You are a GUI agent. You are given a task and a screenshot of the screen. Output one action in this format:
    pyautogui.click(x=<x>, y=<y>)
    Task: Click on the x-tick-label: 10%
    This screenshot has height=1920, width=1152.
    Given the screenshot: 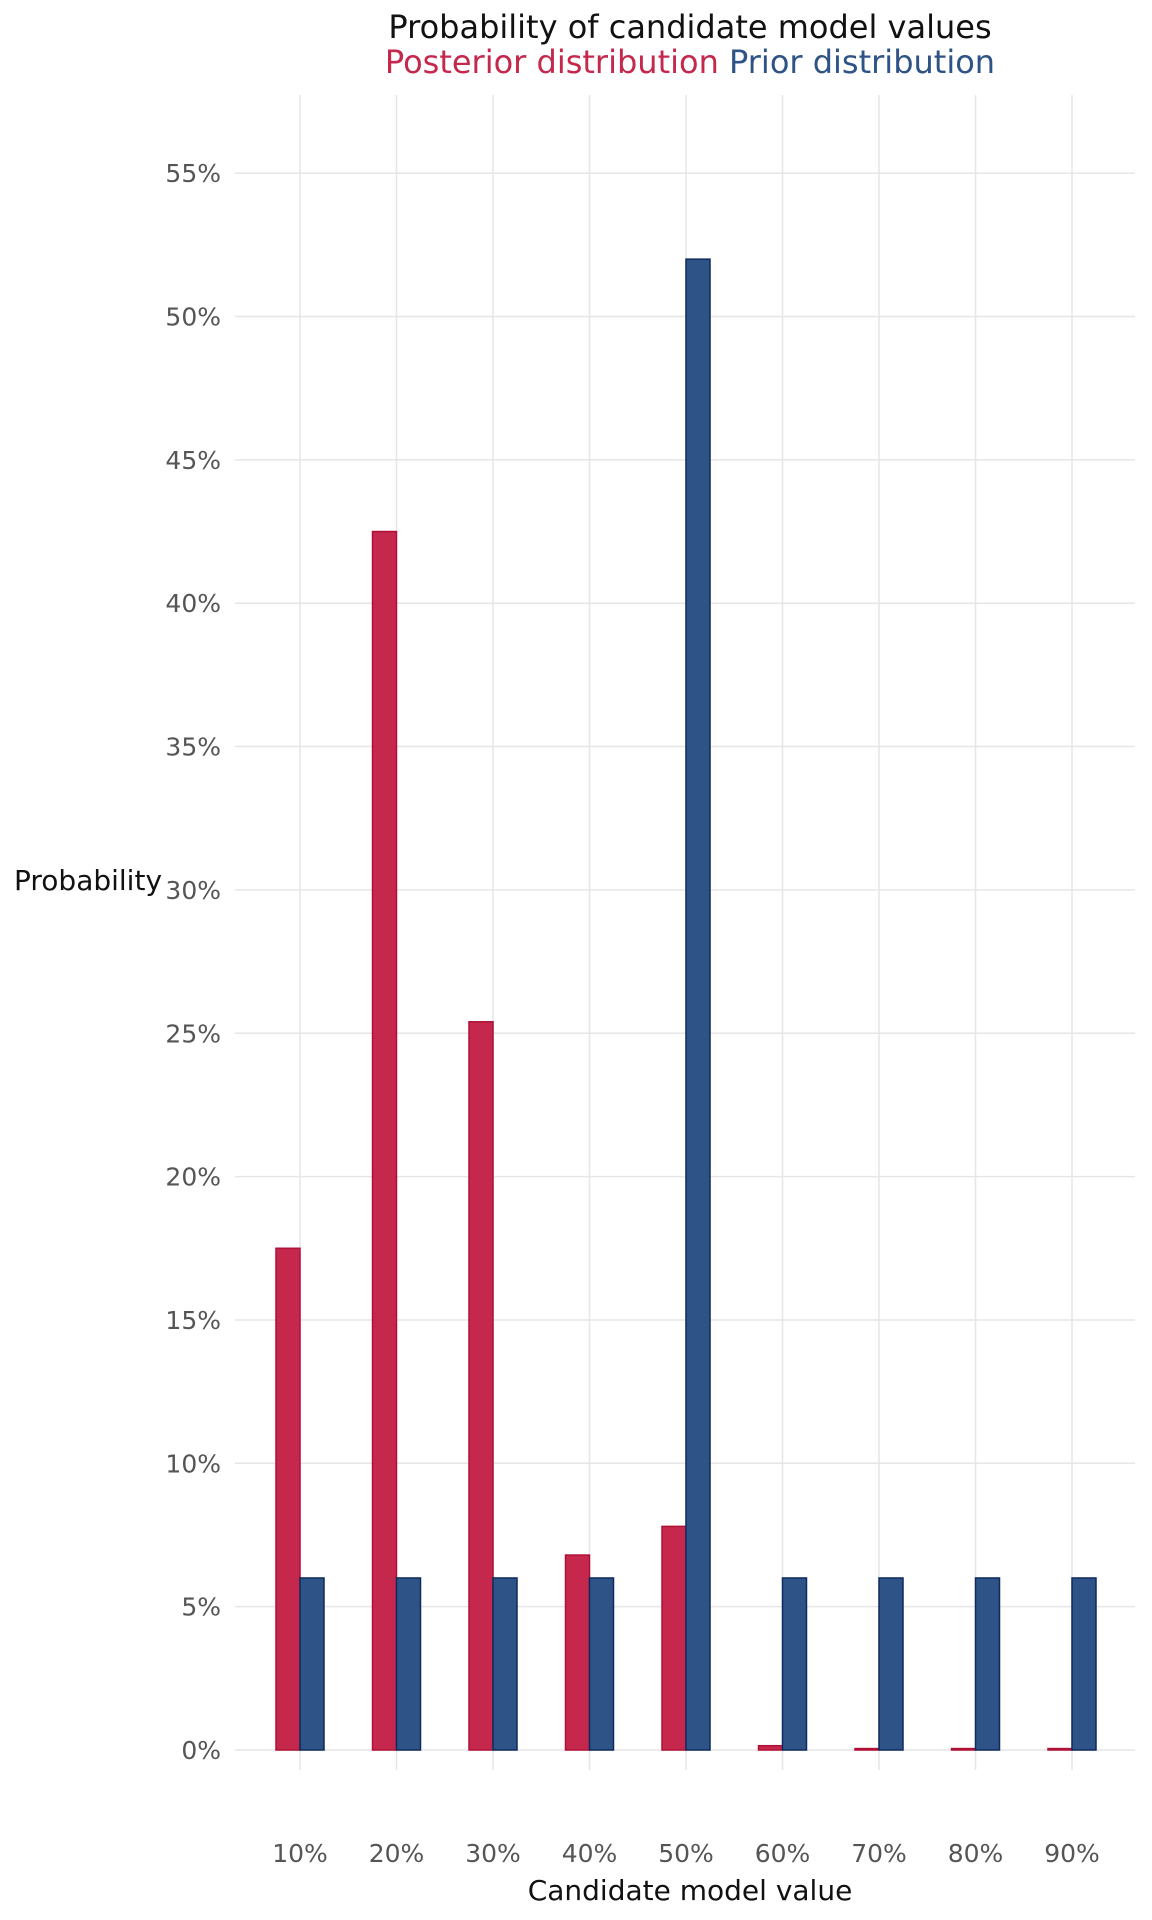 What is the action you would take?
    pyautogui.click(x=300, y=1853)
    